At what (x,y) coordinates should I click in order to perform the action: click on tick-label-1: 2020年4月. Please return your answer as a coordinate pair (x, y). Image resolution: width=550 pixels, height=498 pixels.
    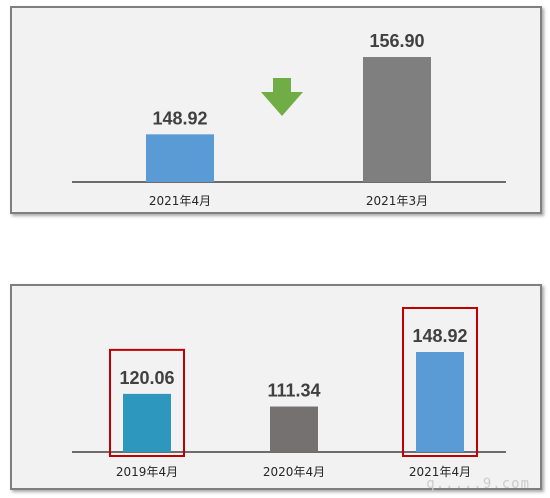
    Looking at the image, I should click on (294, 472).